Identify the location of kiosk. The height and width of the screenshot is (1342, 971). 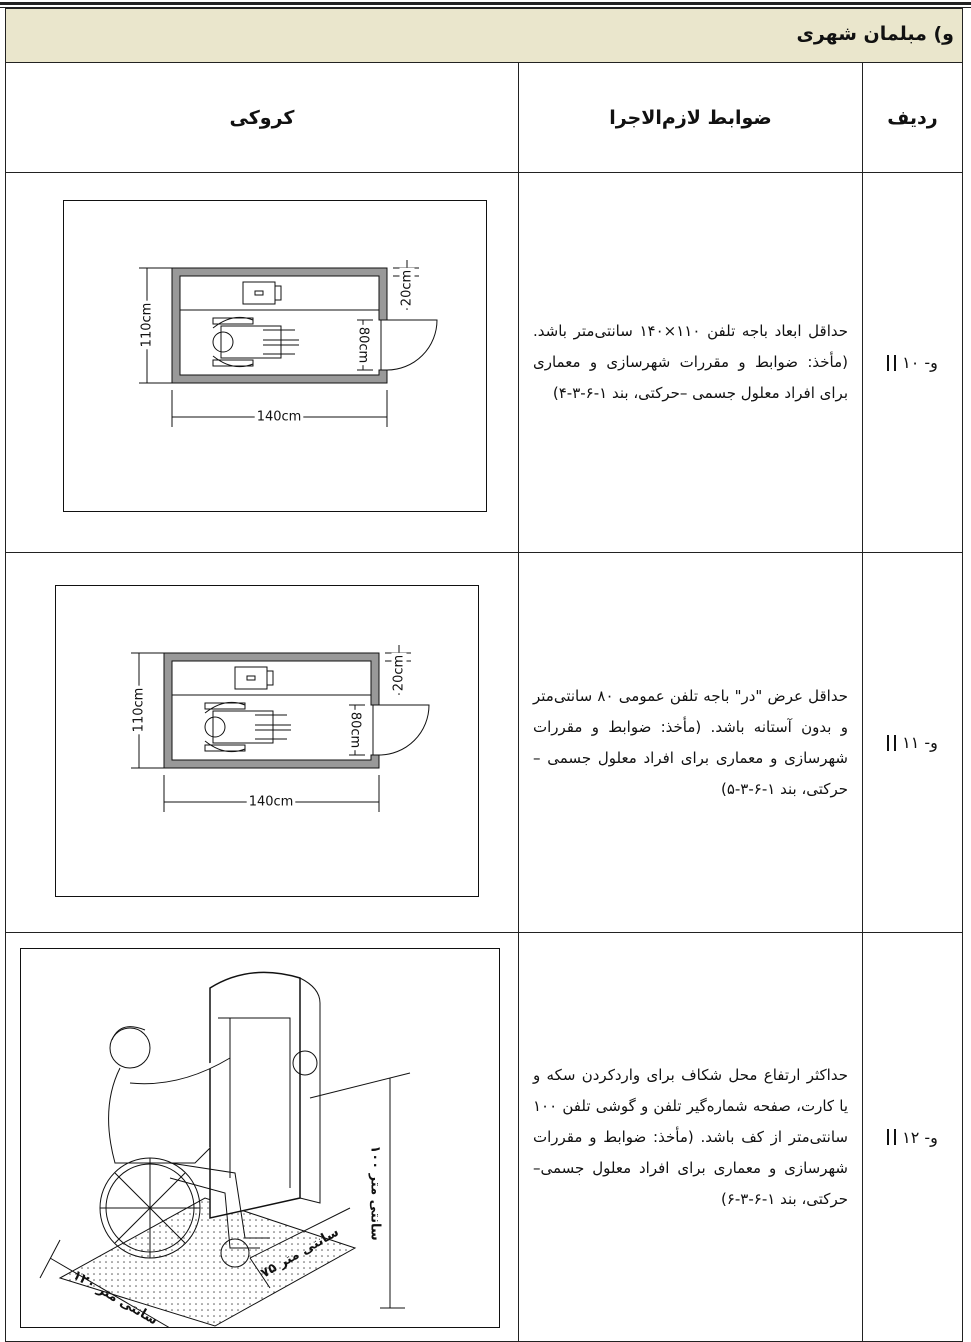
(255, 1095).